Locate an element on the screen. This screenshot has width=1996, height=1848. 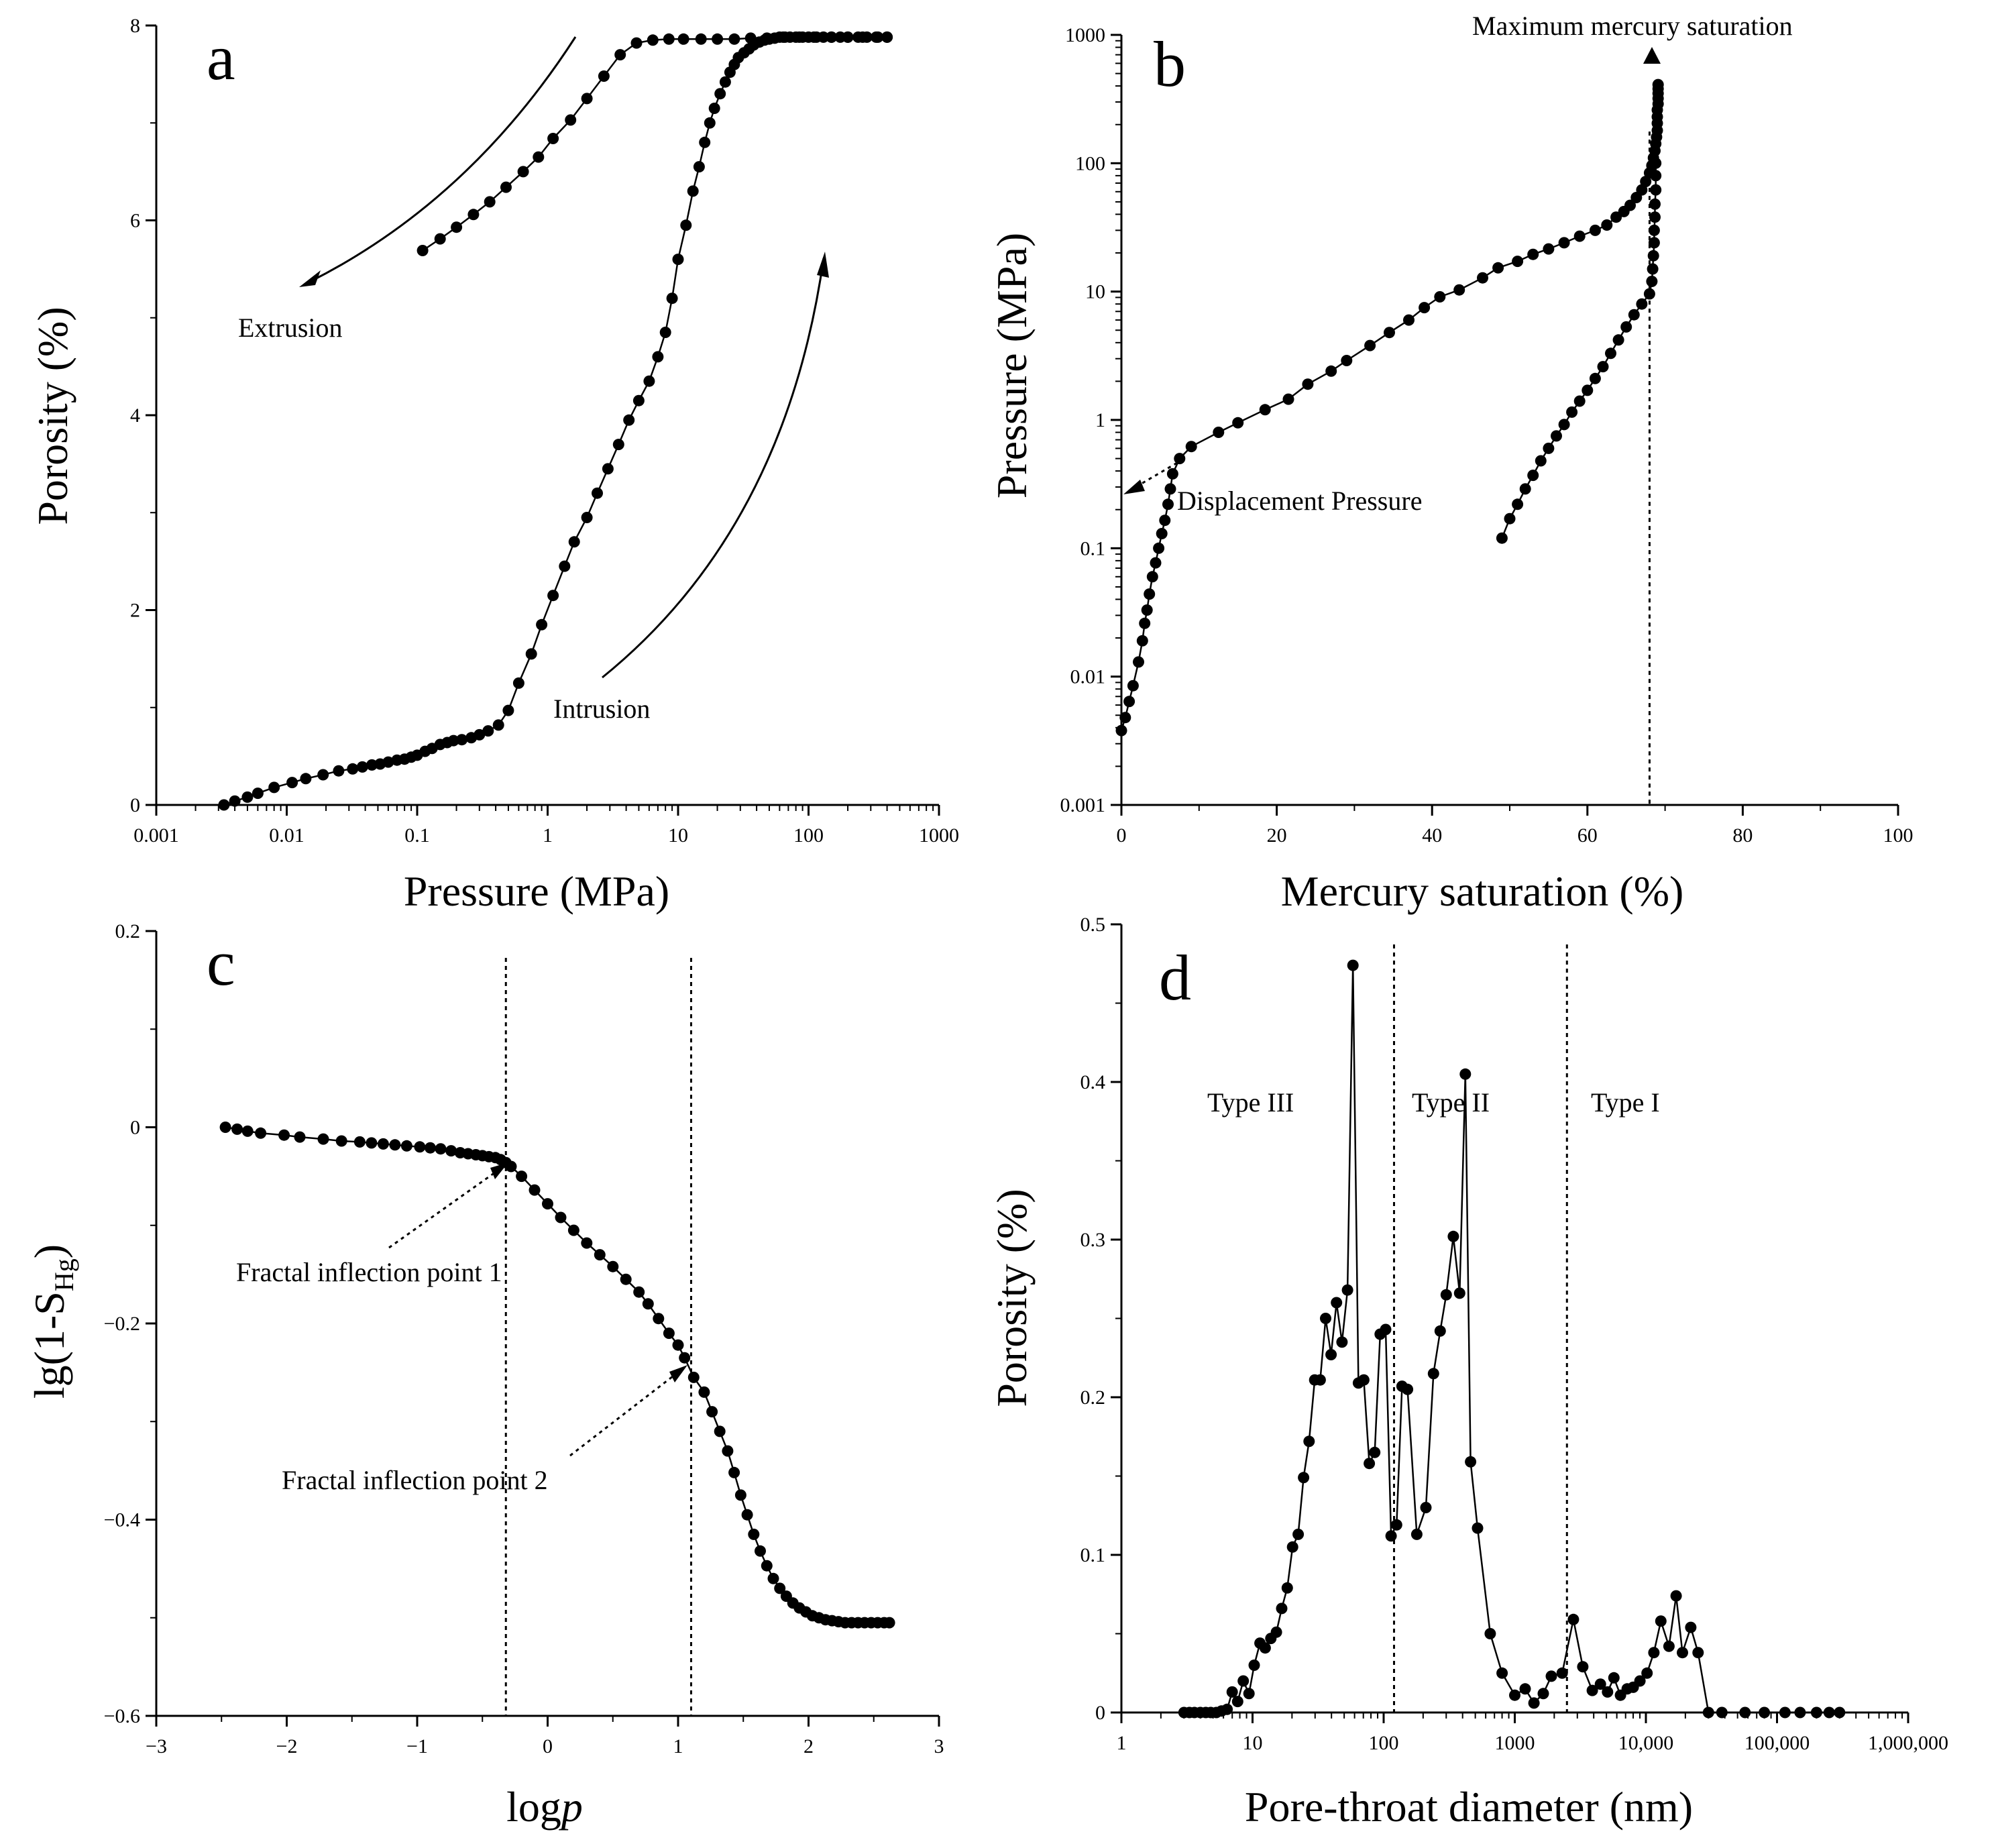
panel-b-x-tick-label: 100 is located at coordinates (1898, 836).